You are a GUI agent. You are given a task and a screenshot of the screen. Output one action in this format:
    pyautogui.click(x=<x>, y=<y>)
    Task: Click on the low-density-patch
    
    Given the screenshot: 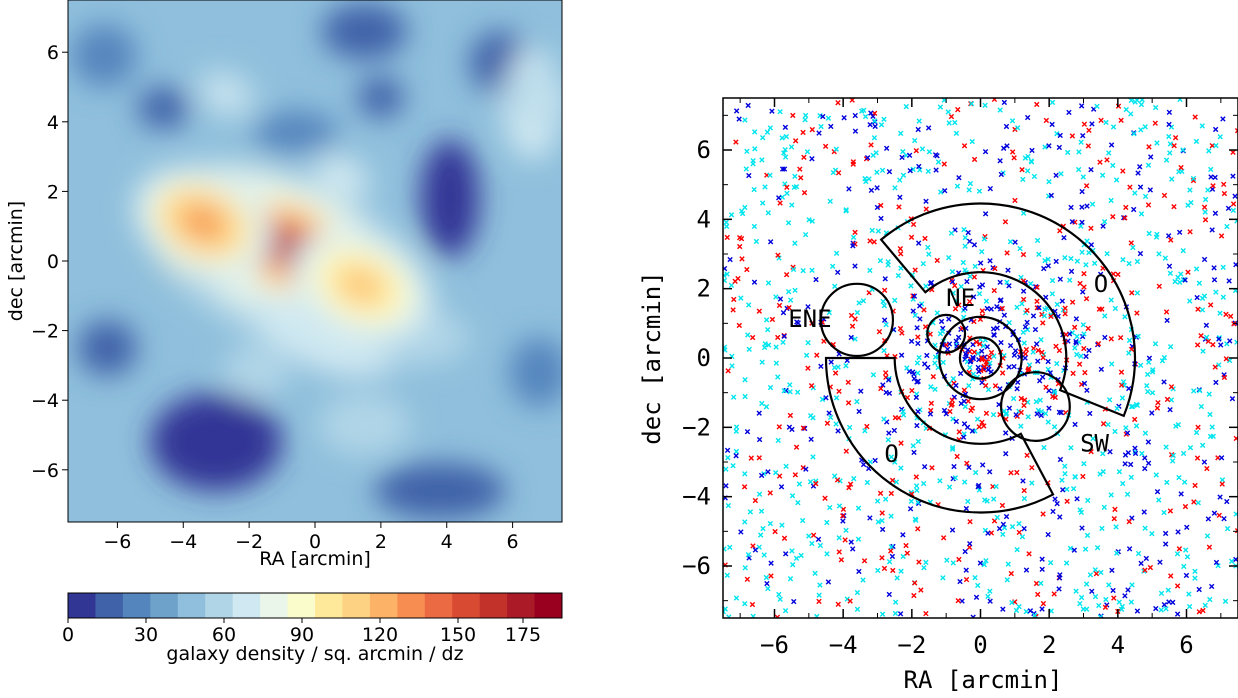 What is the action you would take?
    pyautogui.click(x=364, y=31)
    